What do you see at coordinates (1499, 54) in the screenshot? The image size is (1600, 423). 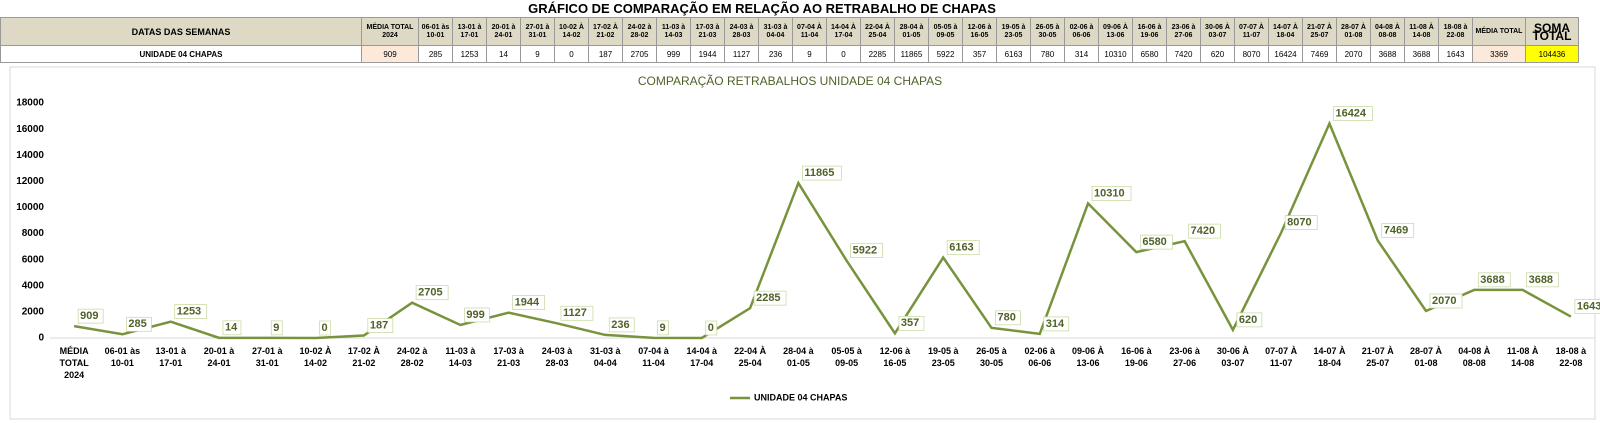 I see `table-cell: 3369` at bounding box center [1499, 54].